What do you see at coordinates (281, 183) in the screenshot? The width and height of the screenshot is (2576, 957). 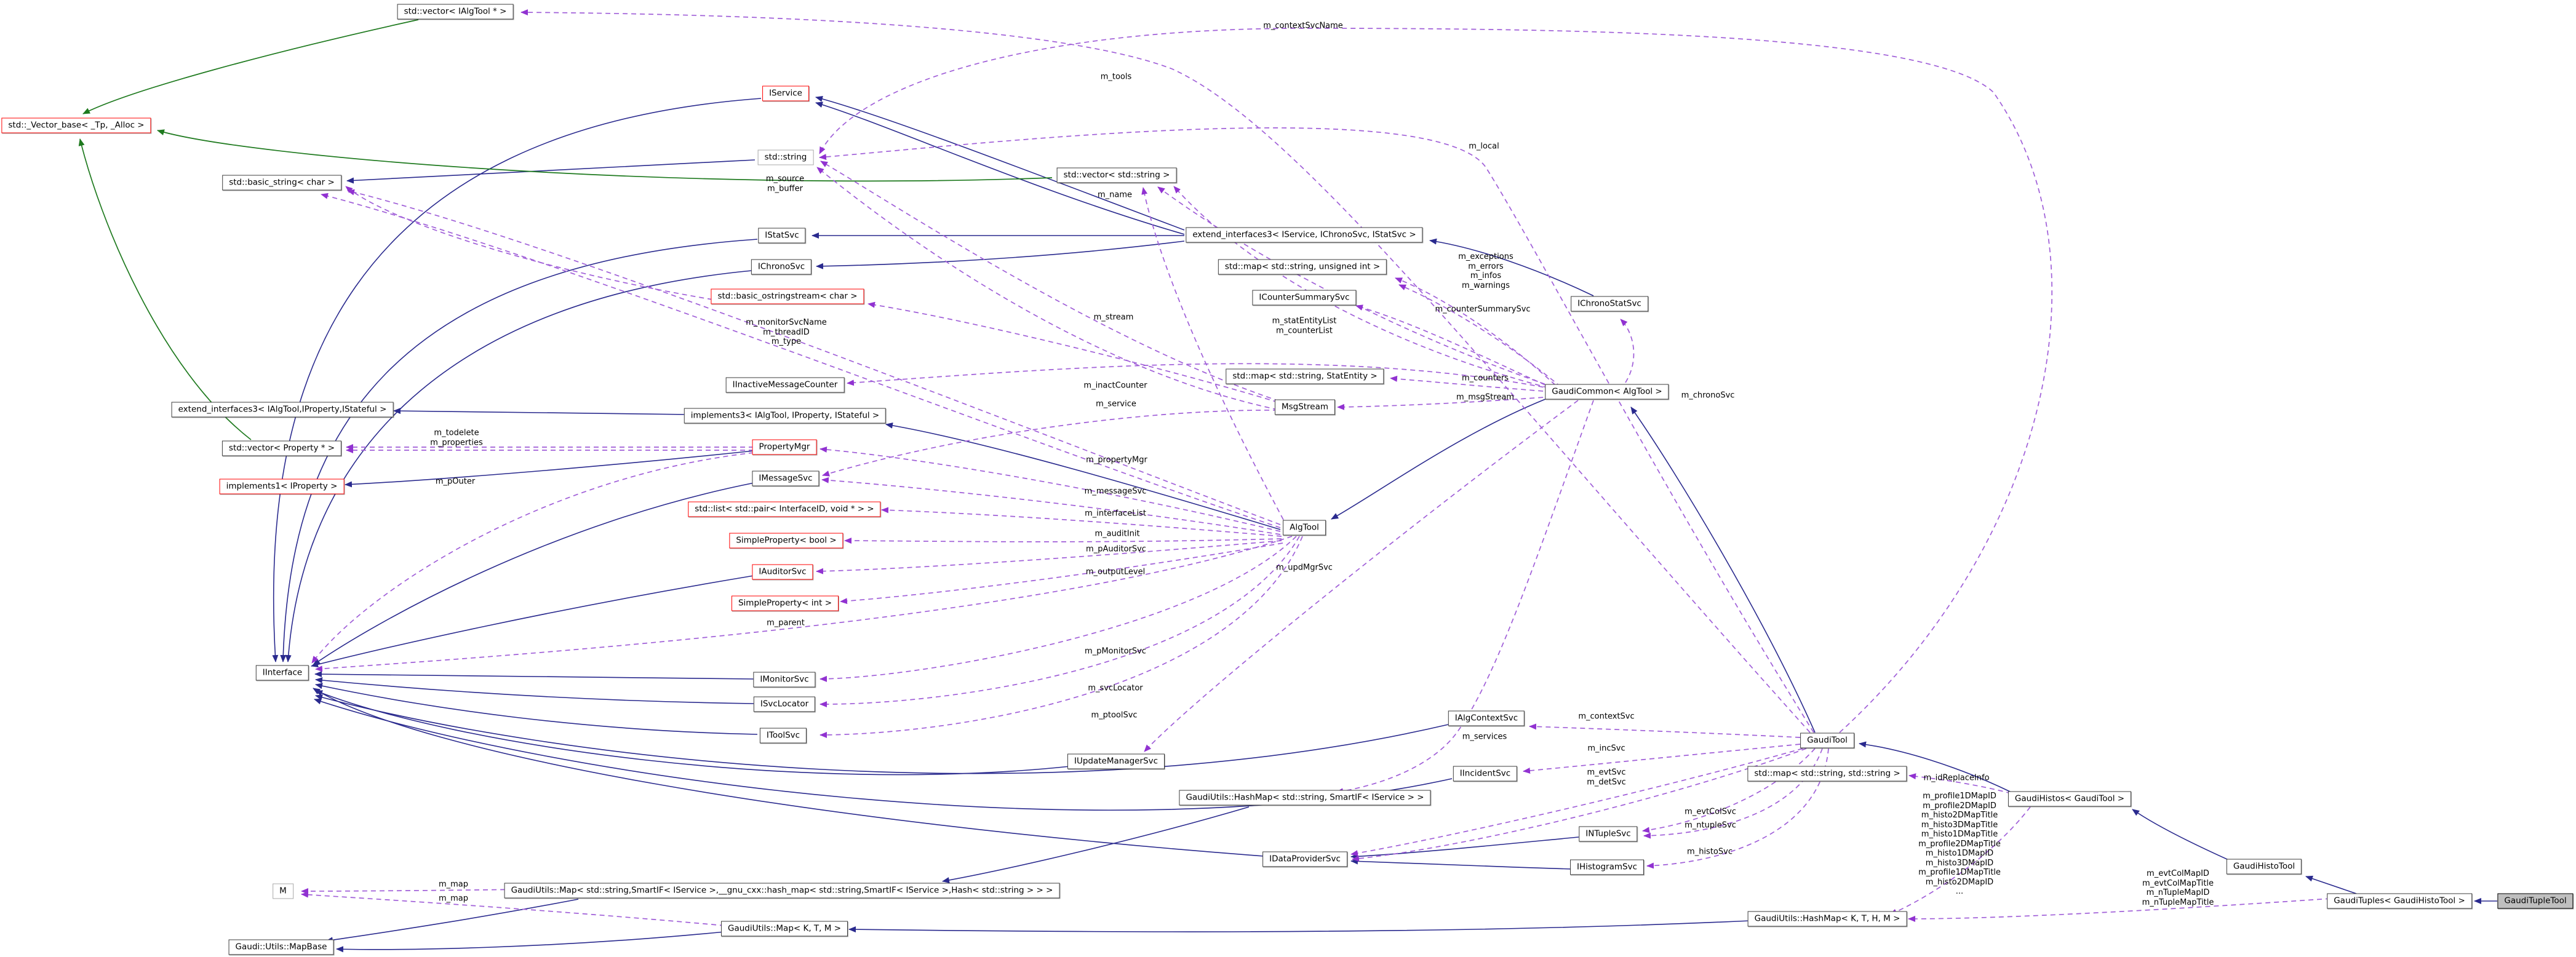 I see `node-std-basic-string: std::basic_string< char >` at bounding box center [281, 183].